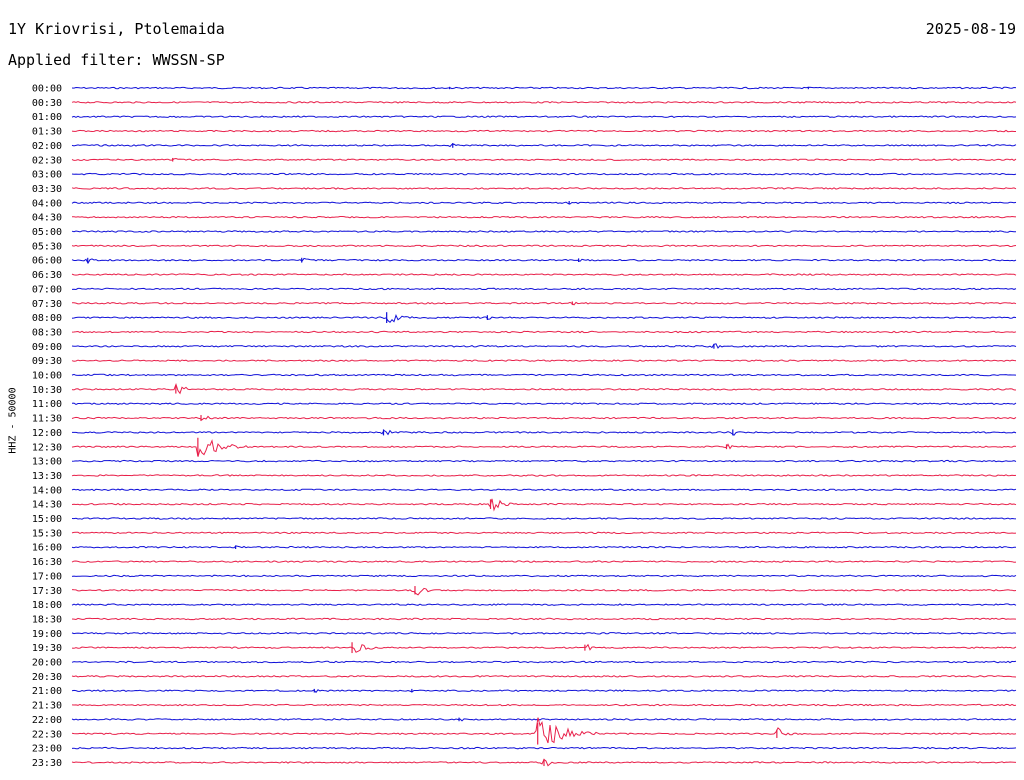 The height and width of the screenshot is (780, 1024). What do you see at coordinates (47, 533) in the screenshot?
I see `row-label-1530: 15:30` at bounding box center [47, 533].